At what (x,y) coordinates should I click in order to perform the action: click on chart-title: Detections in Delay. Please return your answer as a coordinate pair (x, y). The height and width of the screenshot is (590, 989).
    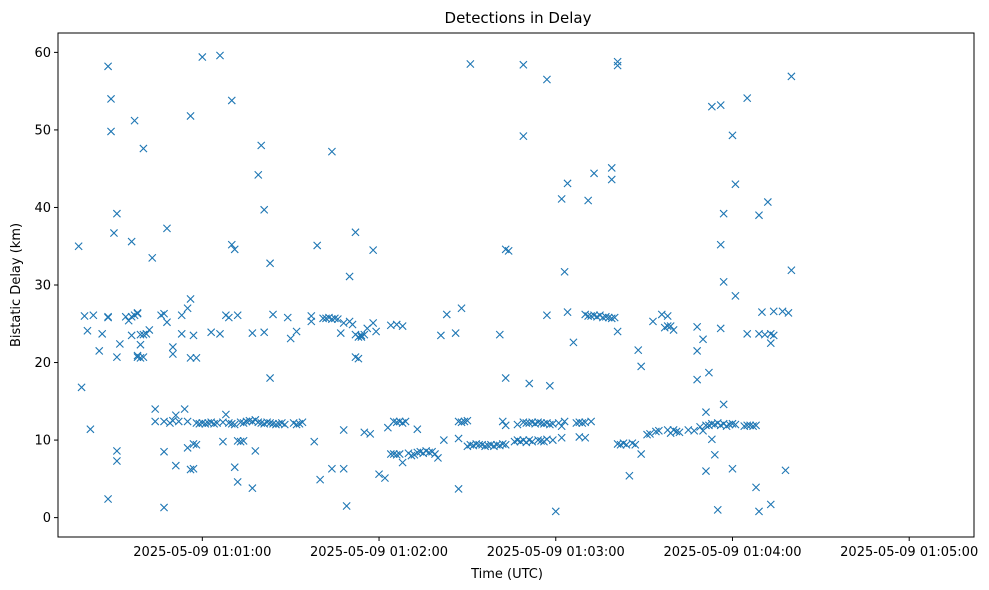
    Looking at the image, I should click on (518, 18).